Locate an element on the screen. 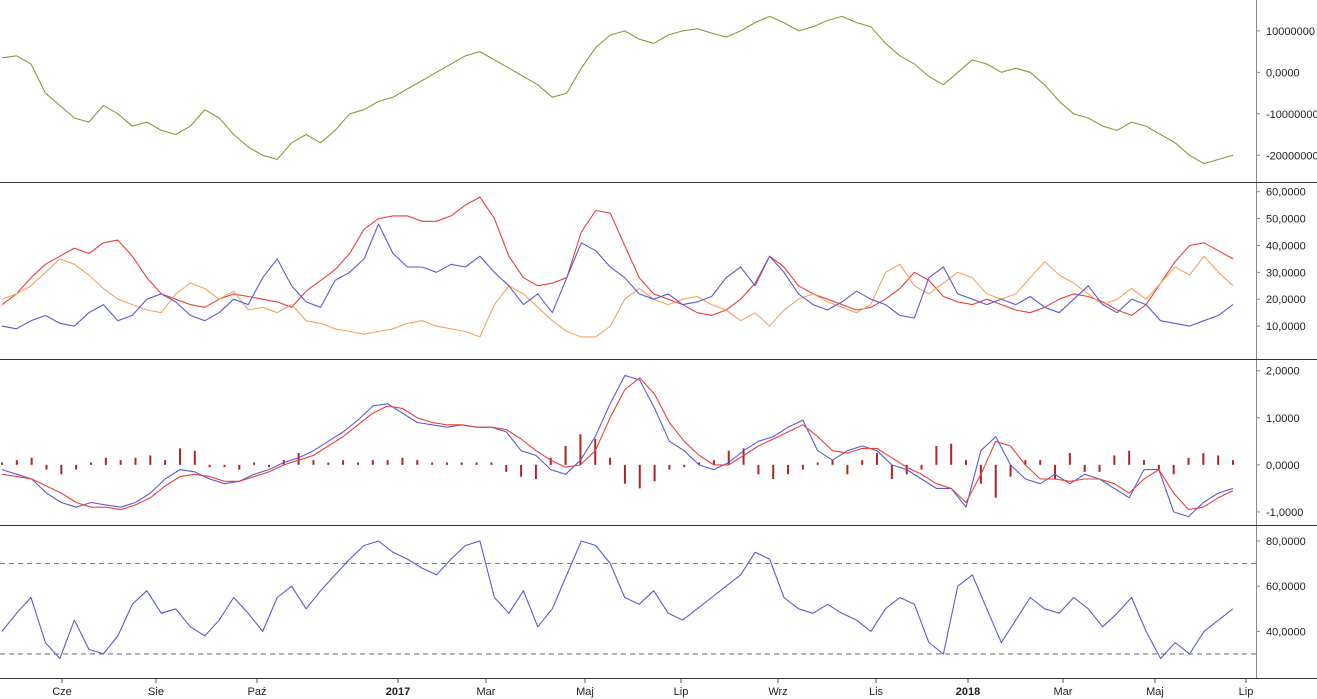 This screenshot has width=1317, height=699. x-tick-label: 2017 is located at coordinates (398, 692).